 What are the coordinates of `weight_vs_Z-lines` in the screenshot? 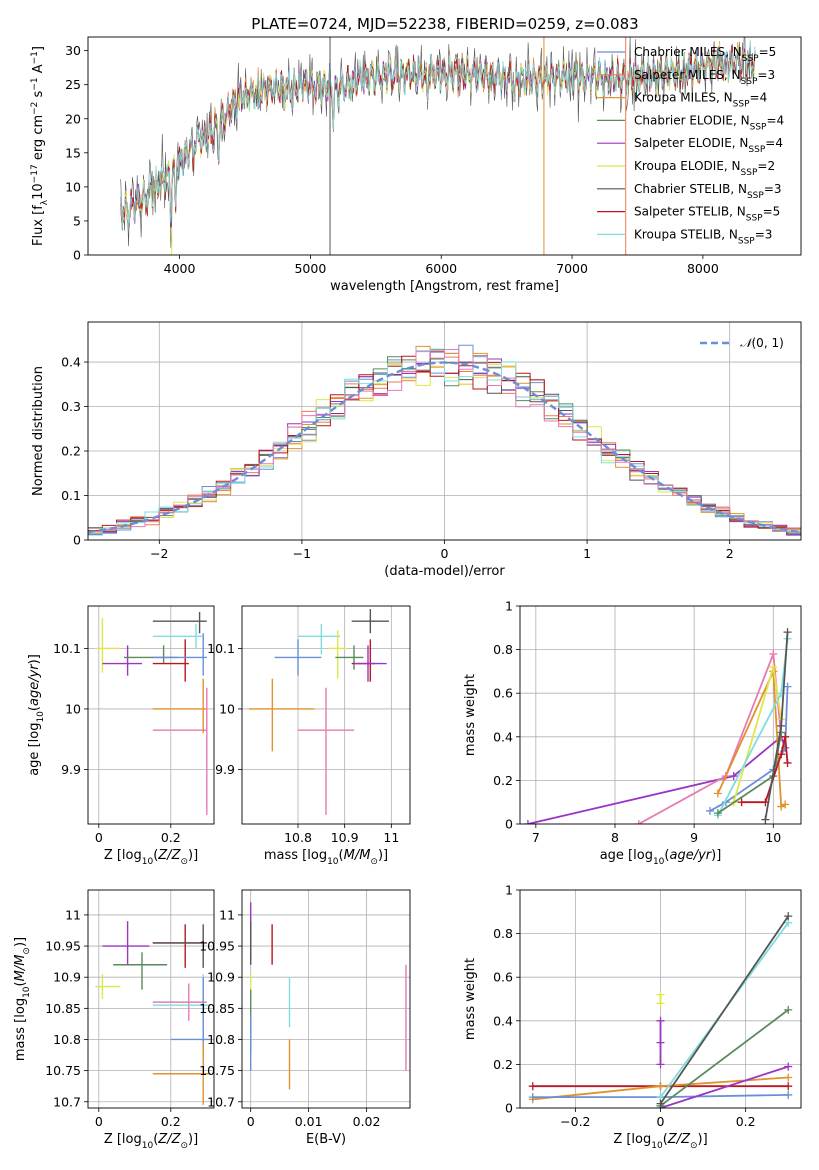 It's located at (660, 1010).